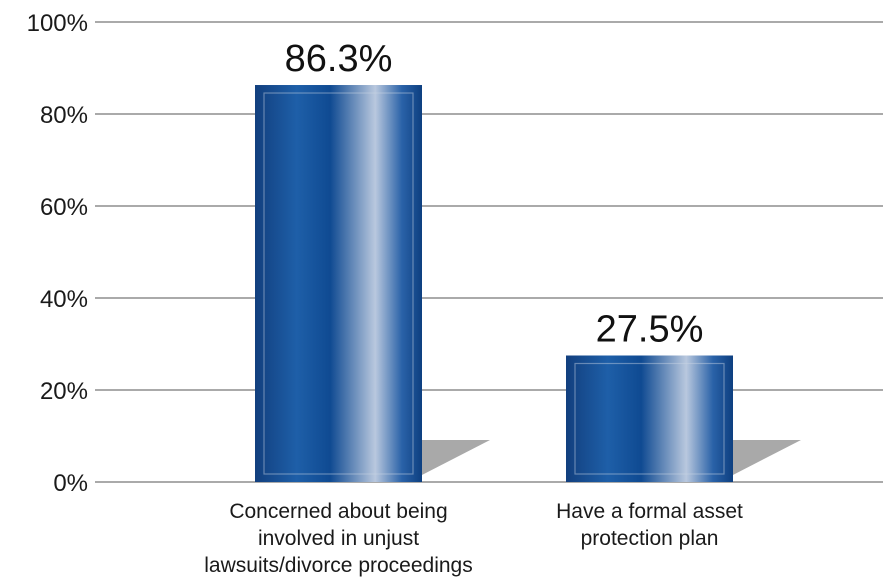 This screenshot has height=583, width=883. What do you see at coordinates (338, 511) in the screenshot?
I see `category-label-0-line-0: Concerned about being` at bounding box center [338, 511].